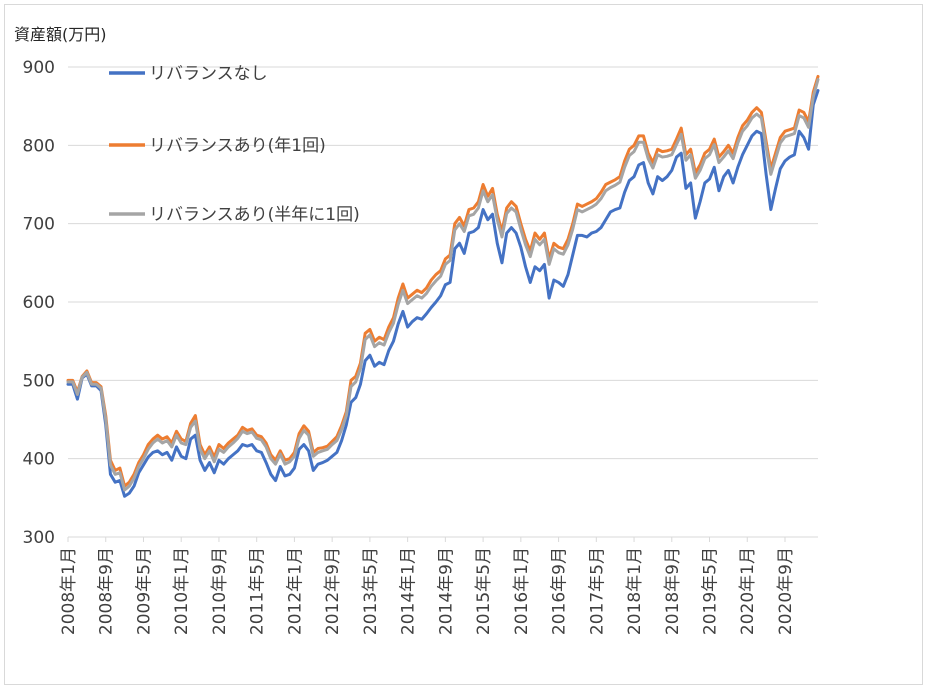 The width and height of the screenshot is (929, 691). Describe the element at coordinates (635, 591) in the screenshot. I see `x-tick-label: 2018年1月` at that location.